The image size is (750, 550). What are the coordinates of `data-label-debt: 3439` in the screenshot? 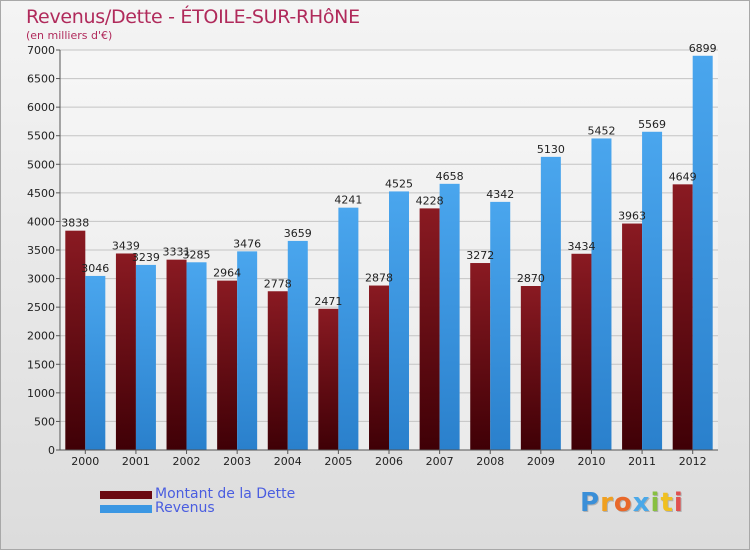 It's located at (126, 245).